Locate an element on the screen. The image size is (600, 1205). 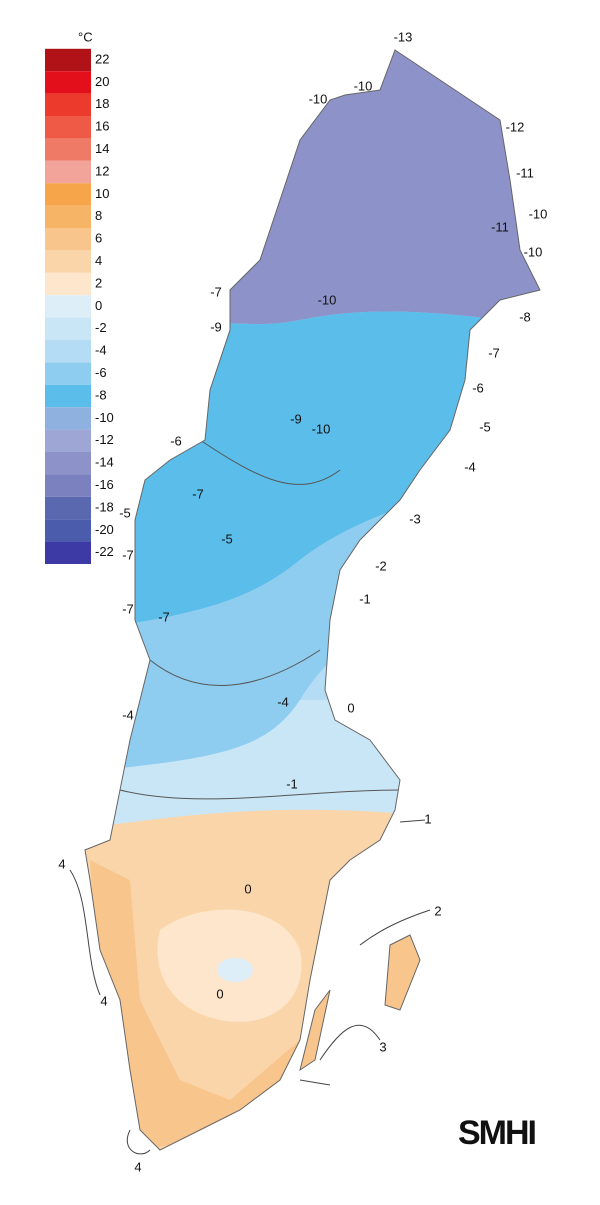
legend-label: -8 is located at coordinates (101, 394).